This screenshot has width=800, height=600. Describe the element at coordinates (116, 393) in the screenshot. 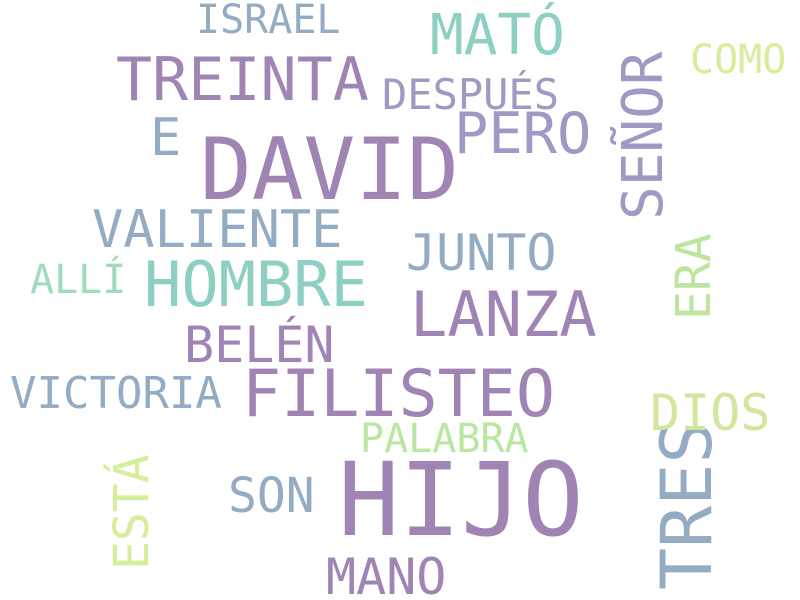

I see `word-victoria: VICTORIA` at that location.